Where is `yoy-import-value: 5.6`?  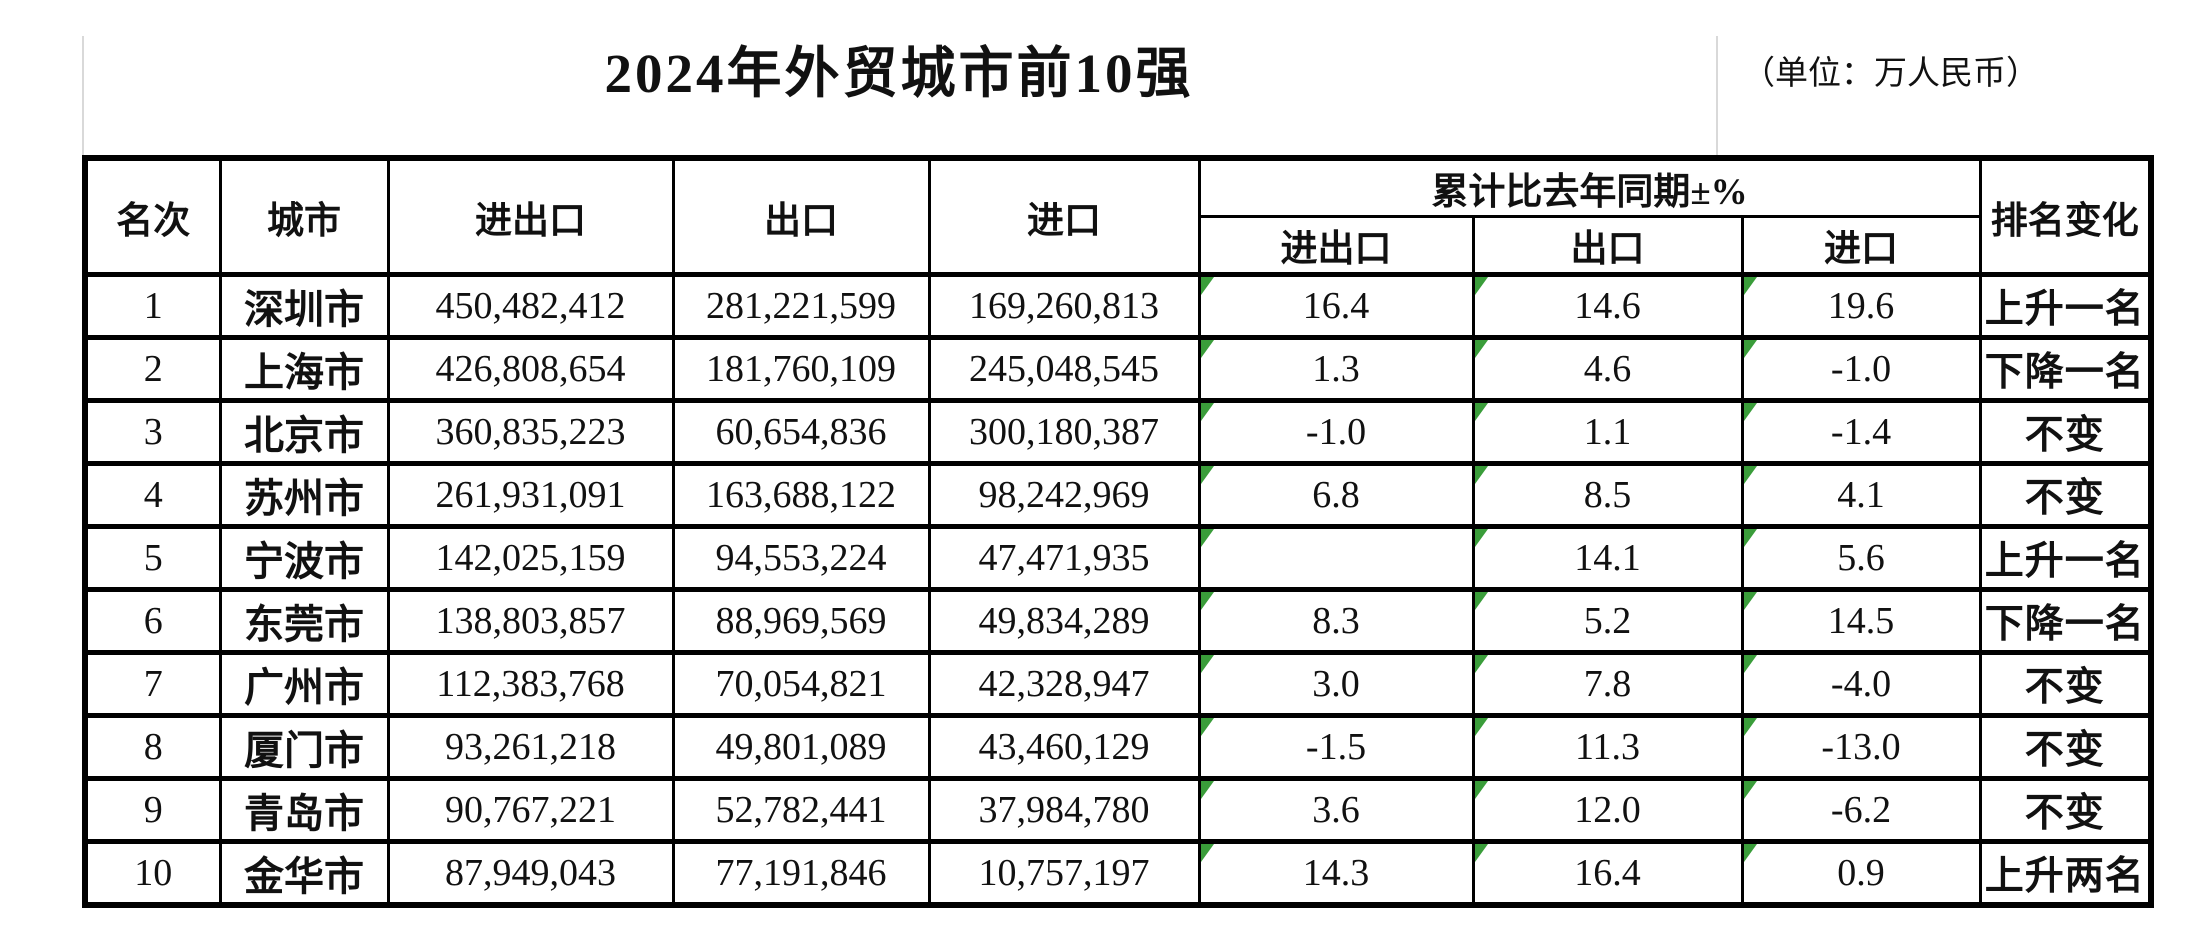 yoy-import-value: 5.6 is located at coordinates (1861, 558).